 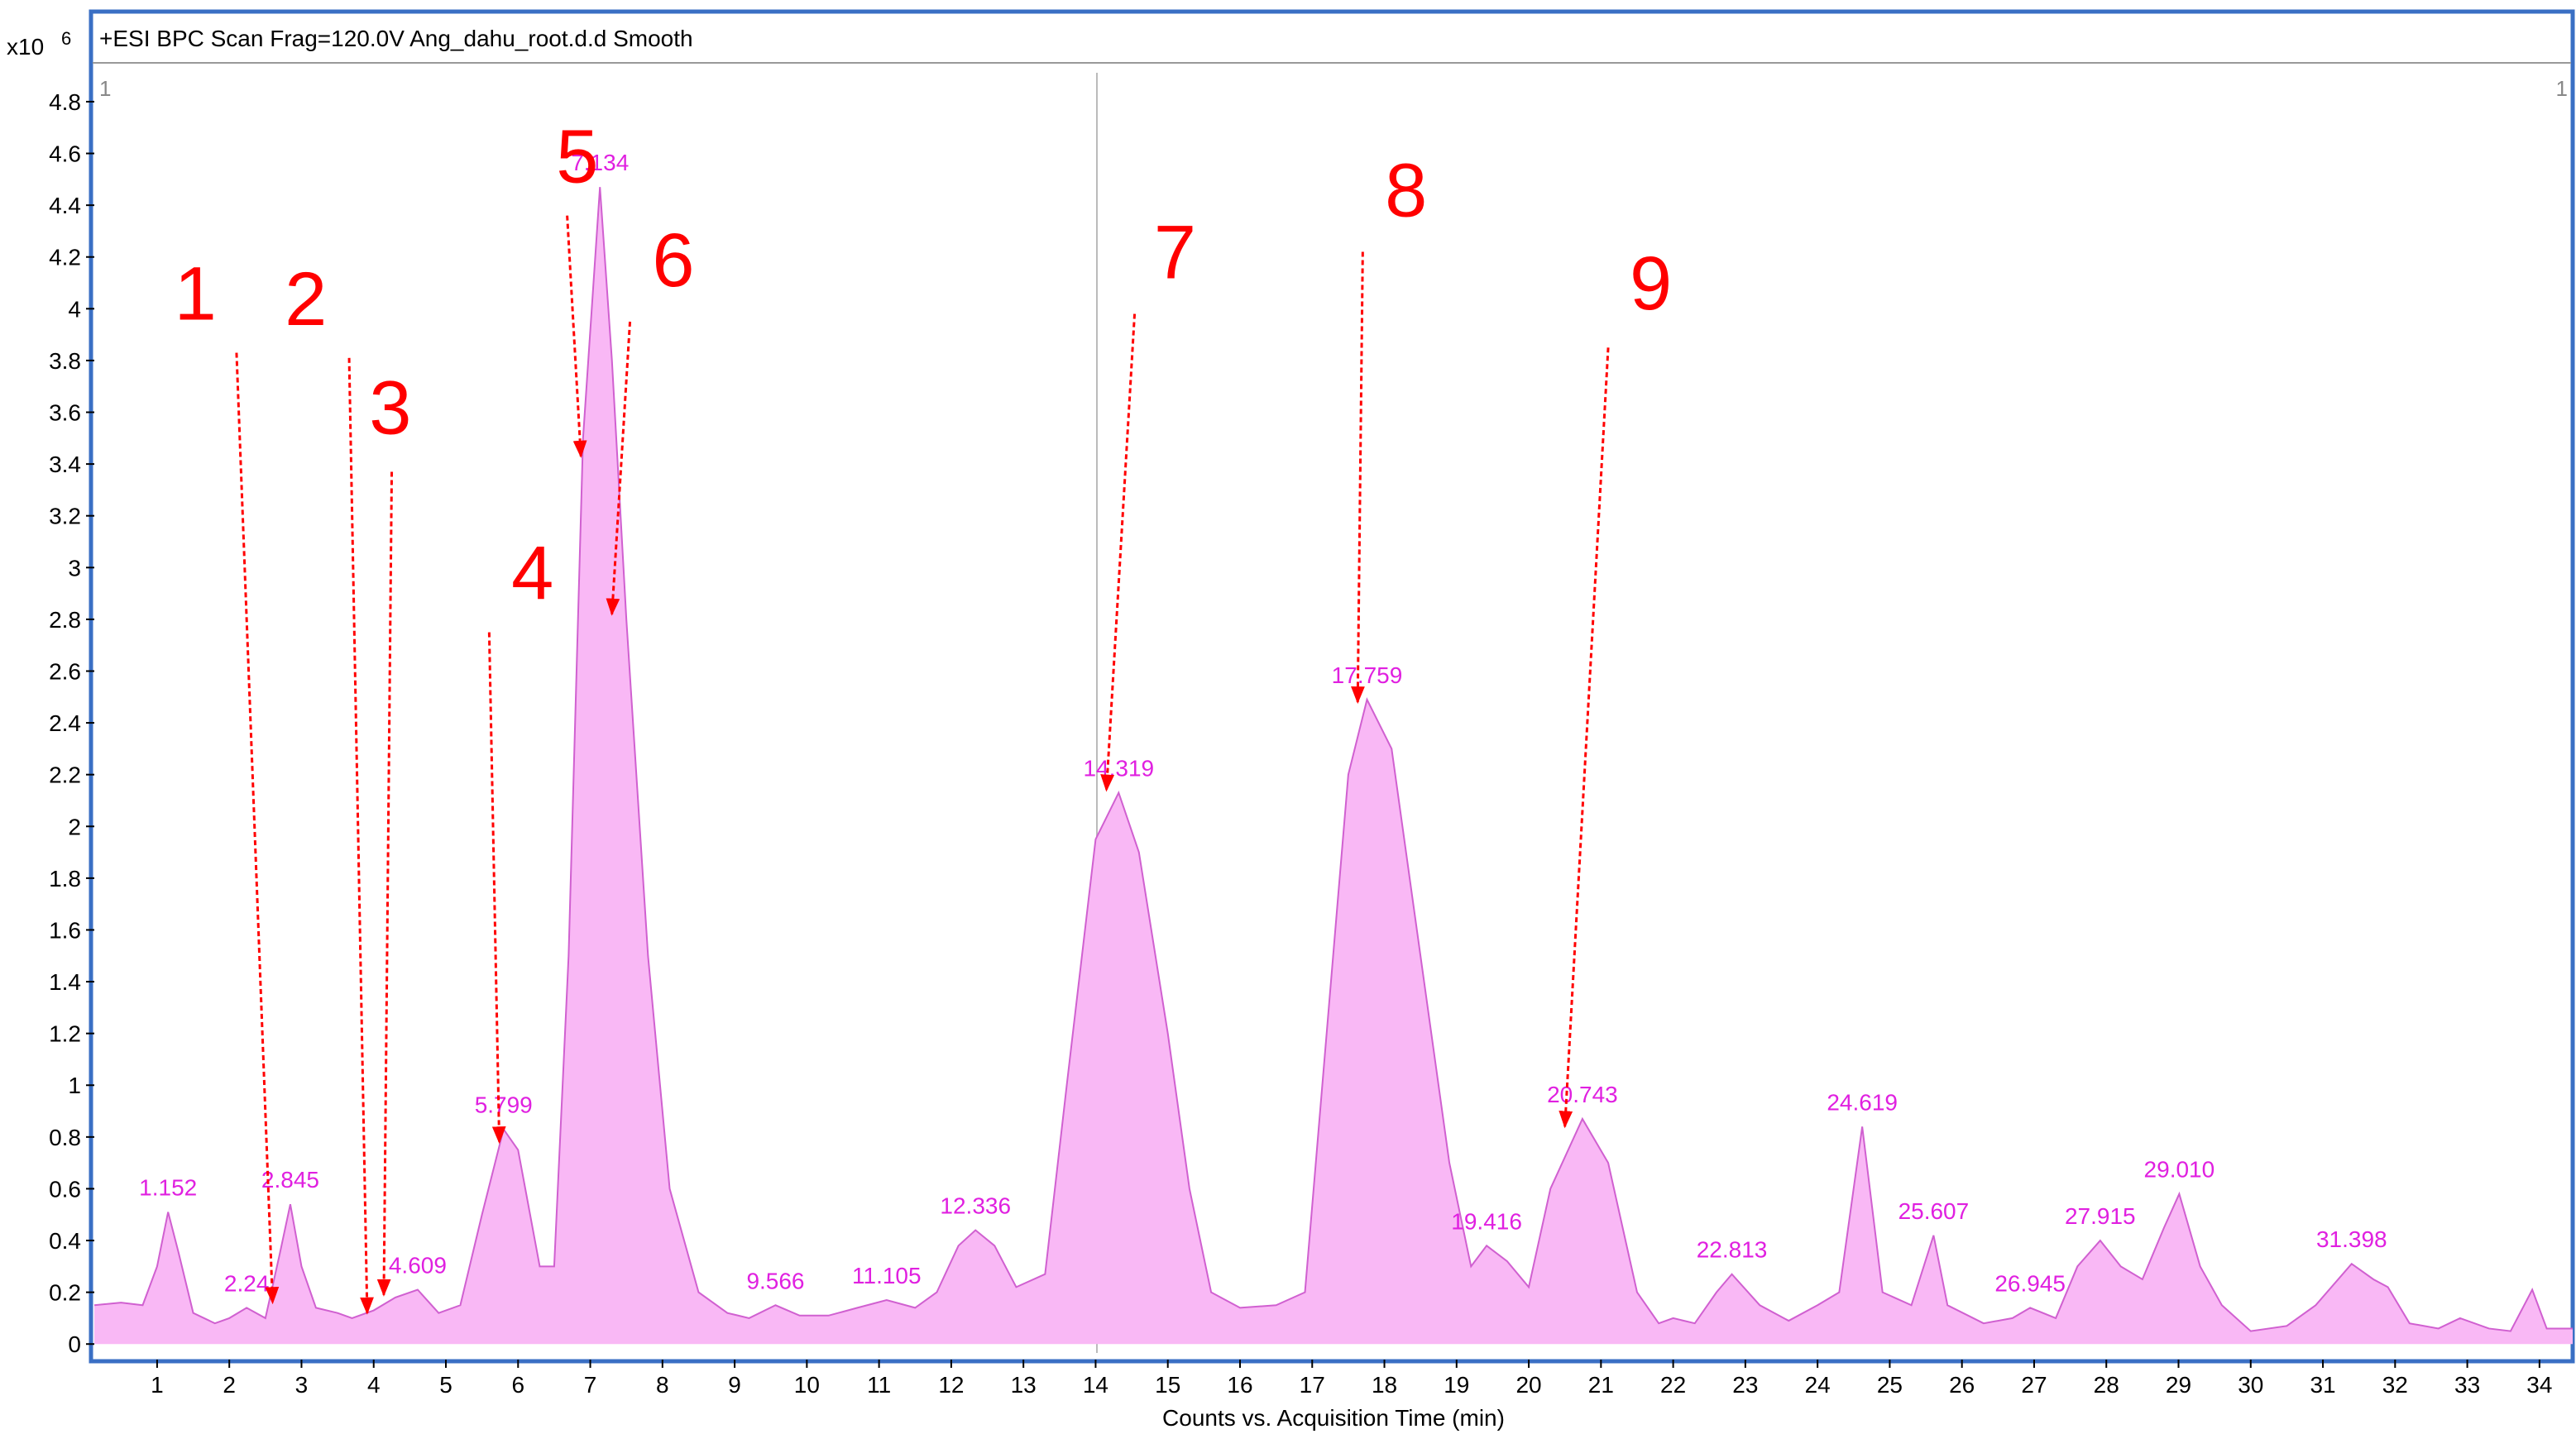 I want to click on peak-label: 29.010, so click(x=2179, y=1170).